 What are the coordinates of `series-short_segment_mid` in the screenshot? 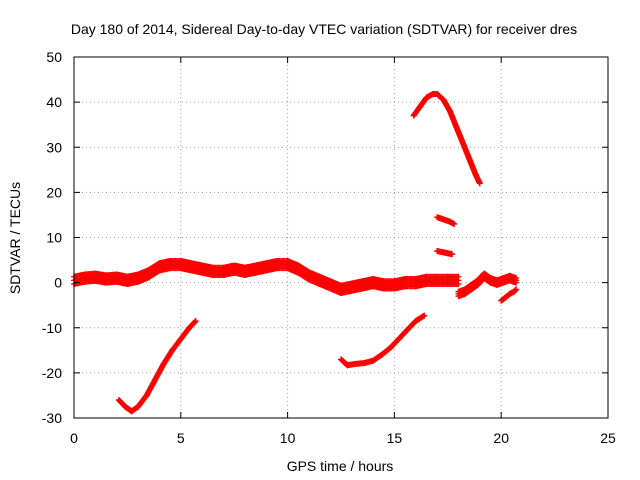 It's located at (445, 253).